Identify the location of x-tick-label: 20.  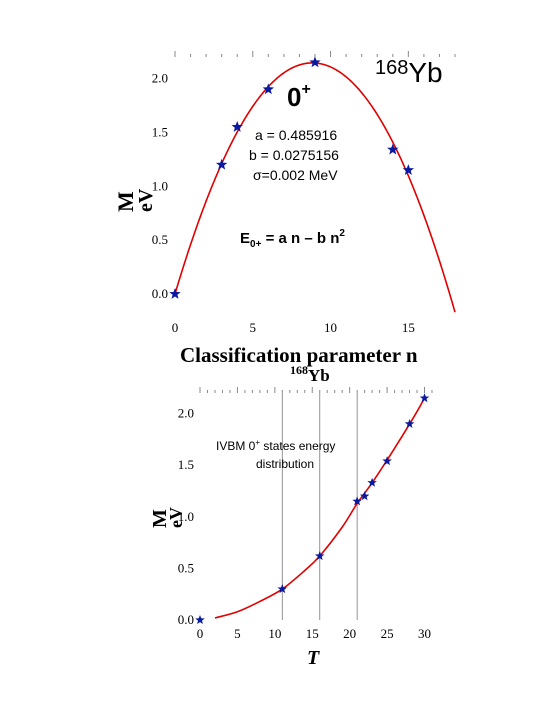
(349, 633).